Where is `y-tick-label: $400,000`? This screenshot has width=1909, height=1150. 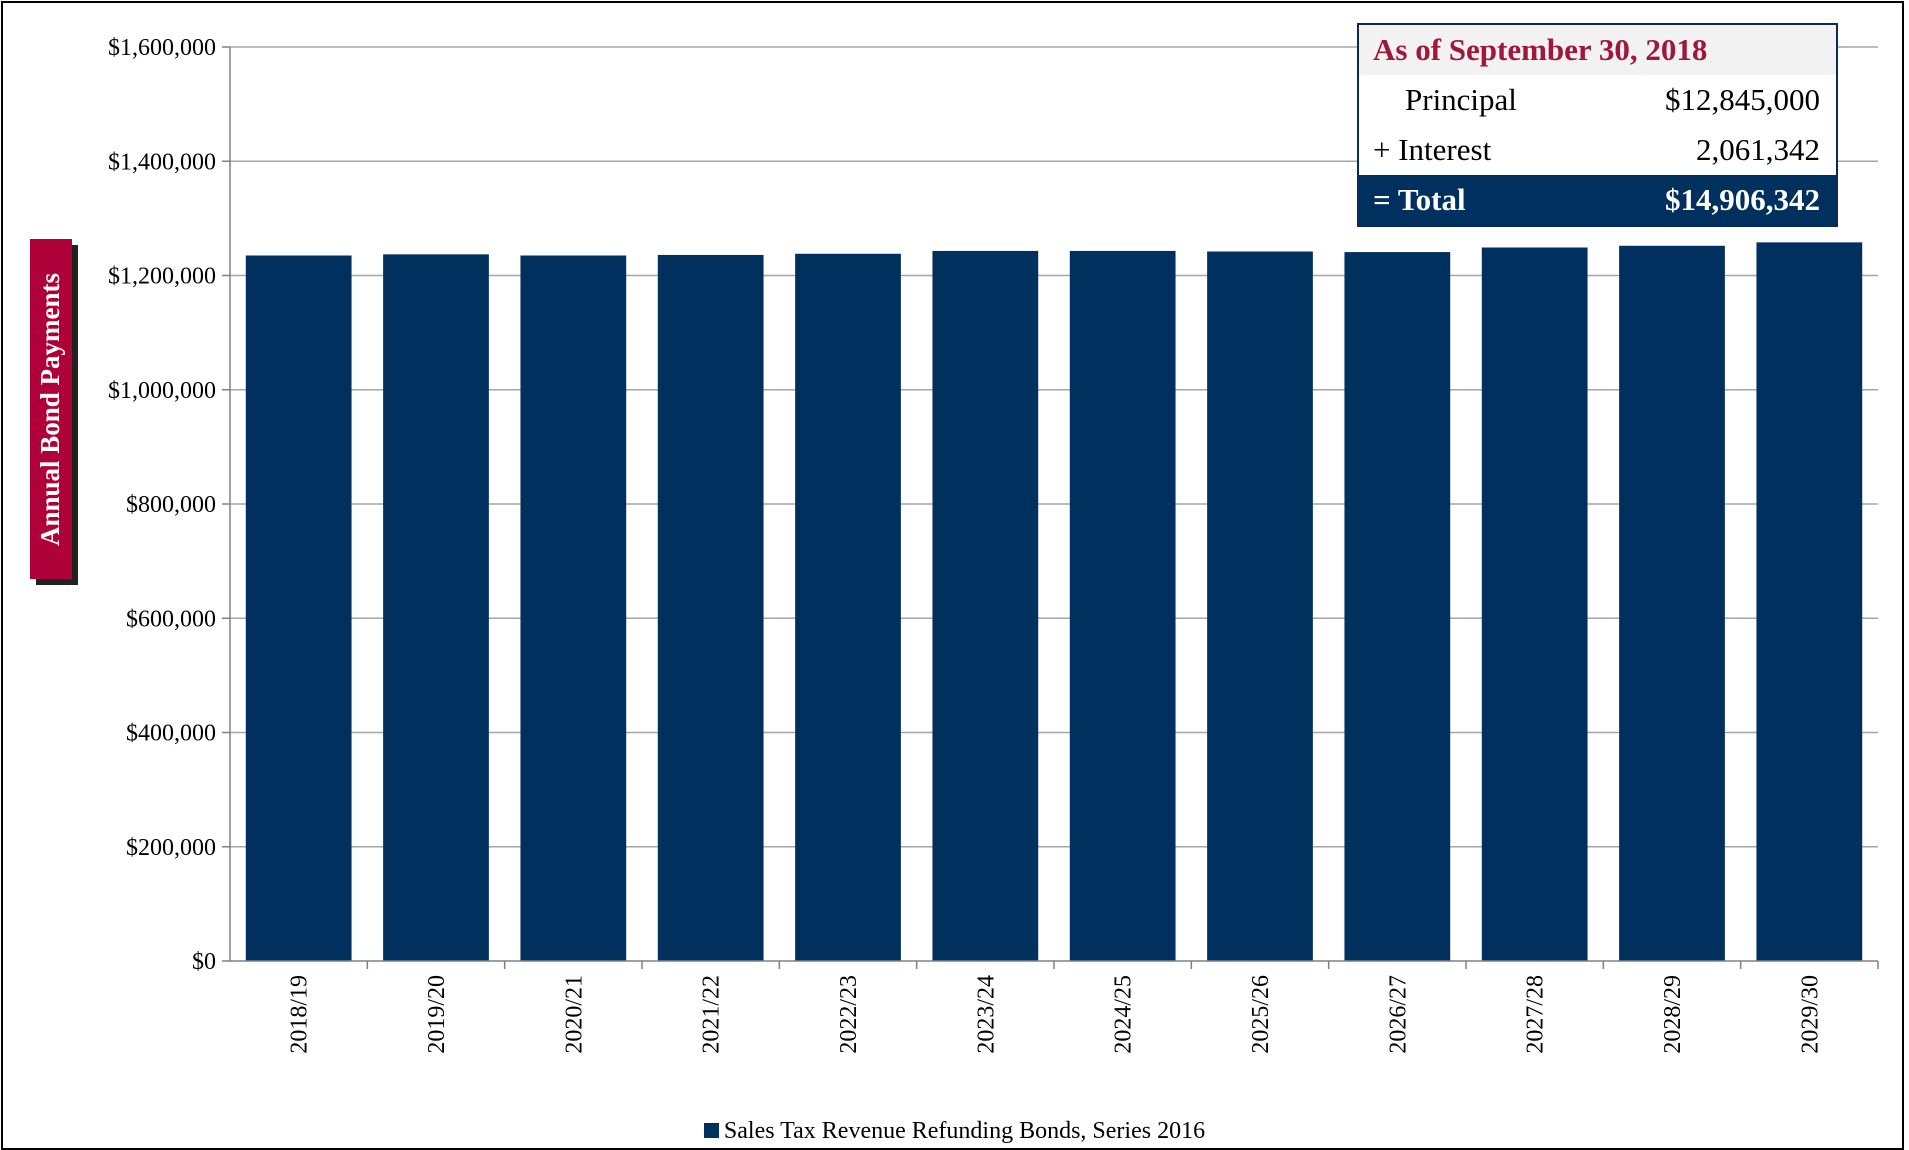
y-tick-label: $400,000 is located at coordinates (171, 734).